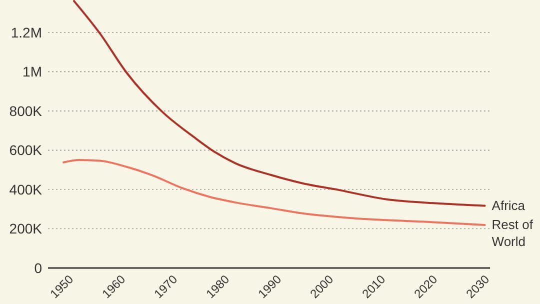 This screenshot has width=540, height=304. I want to click on y-tick-label: 1M, so click(32, 72).